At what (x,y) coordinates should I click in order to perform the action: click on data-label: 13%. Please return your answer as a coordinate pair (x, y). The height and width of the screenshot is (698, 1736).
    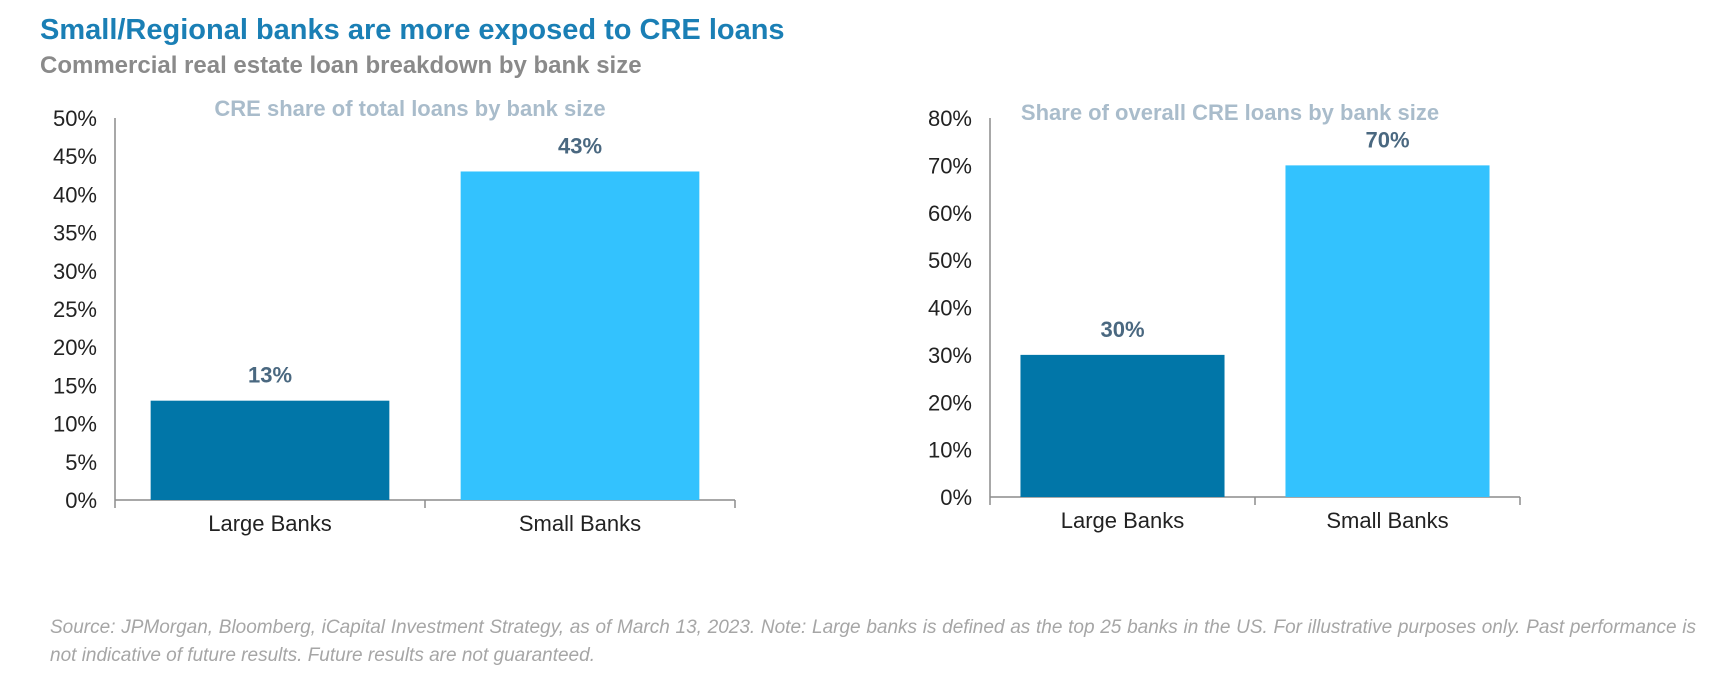
    Looking at the image, I should click on (270, 375).